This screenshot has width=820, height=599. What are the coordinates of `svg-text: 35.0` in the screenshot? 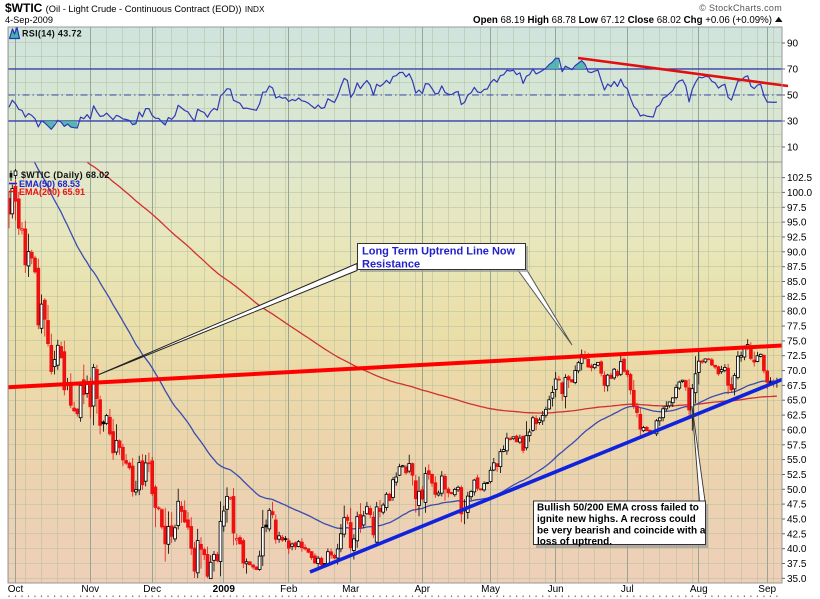 It's located at (797, 579).